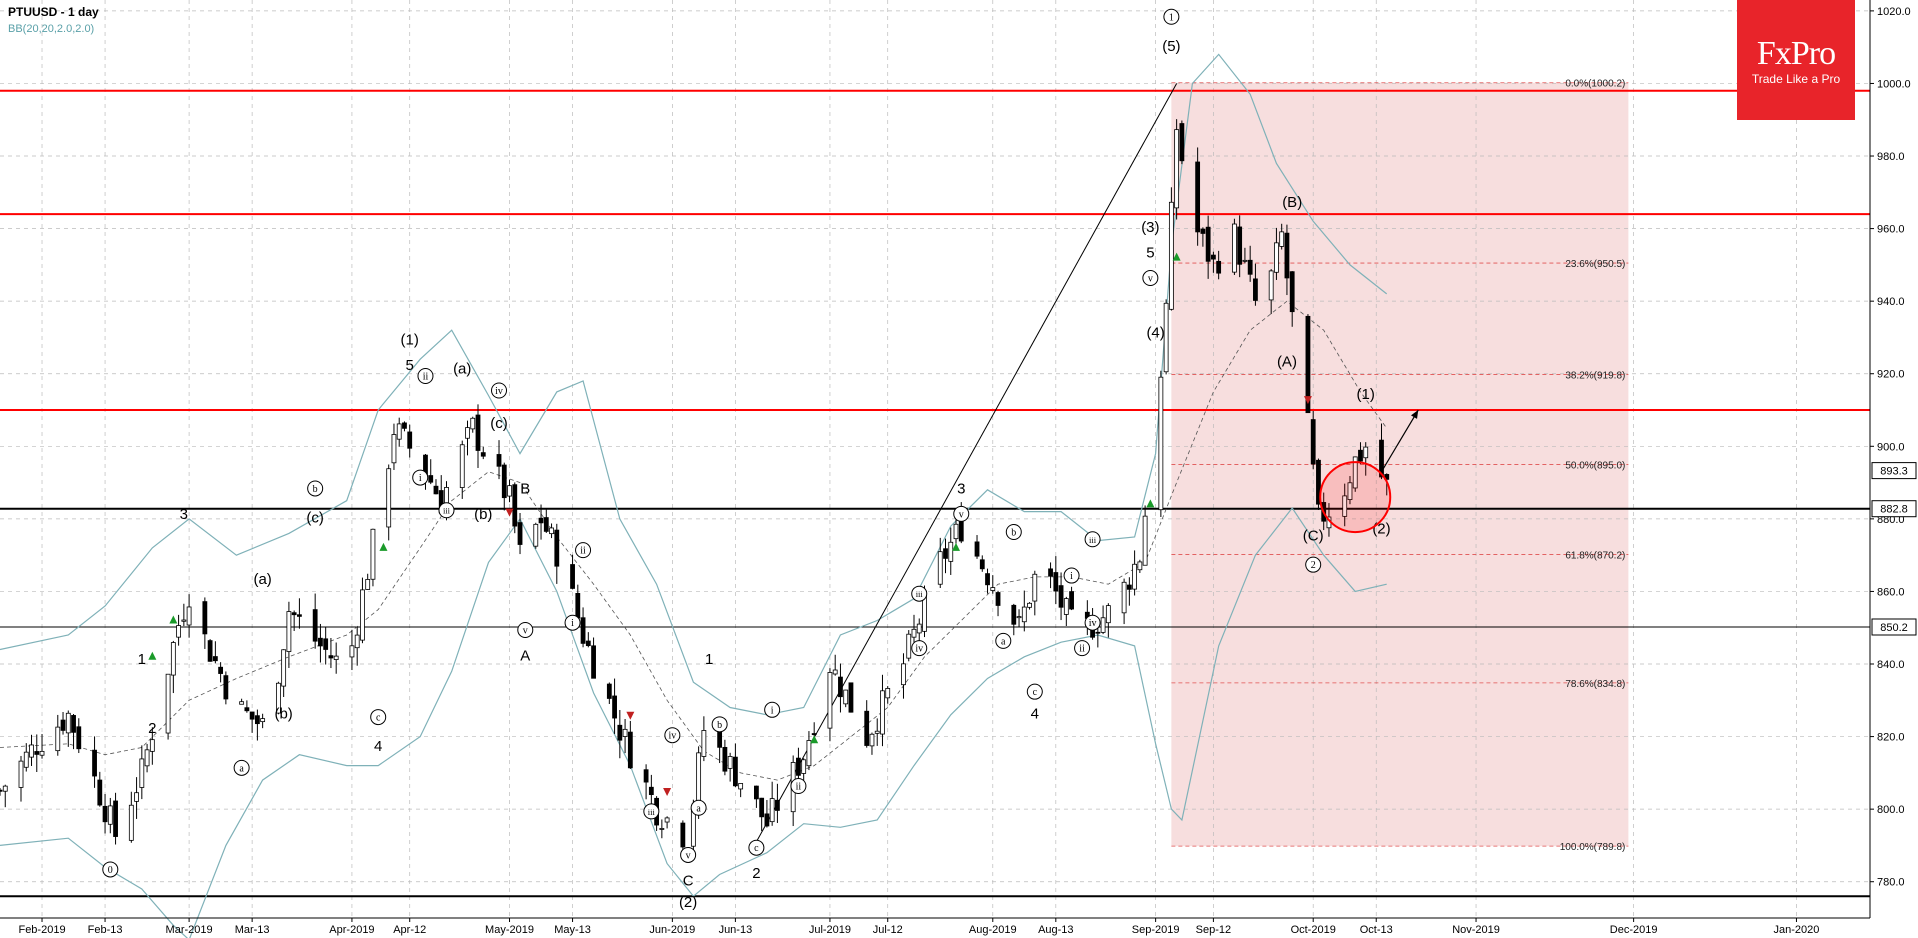 The image size is (1918, 938). Describe the element at coordinates (184, 514) in the screenshot. I see `wave-label: 3` at that location.